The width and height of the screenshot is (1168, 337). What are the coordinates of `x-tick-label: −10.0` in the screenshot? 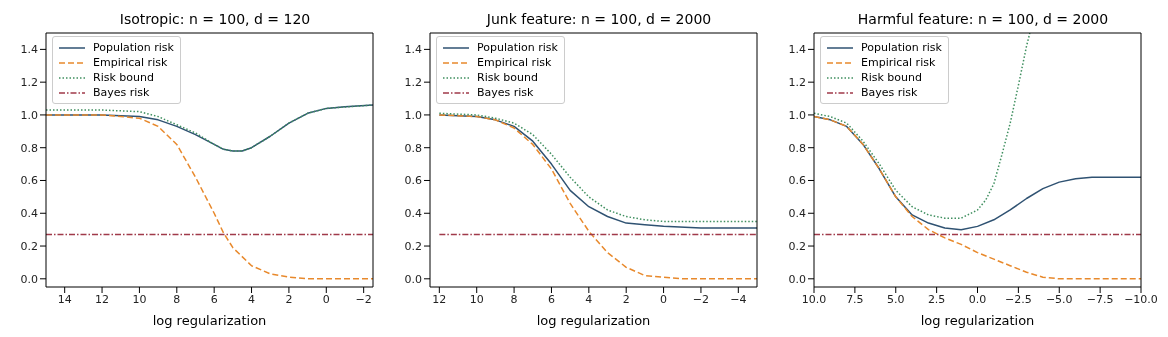 It's located at (1141, 299).